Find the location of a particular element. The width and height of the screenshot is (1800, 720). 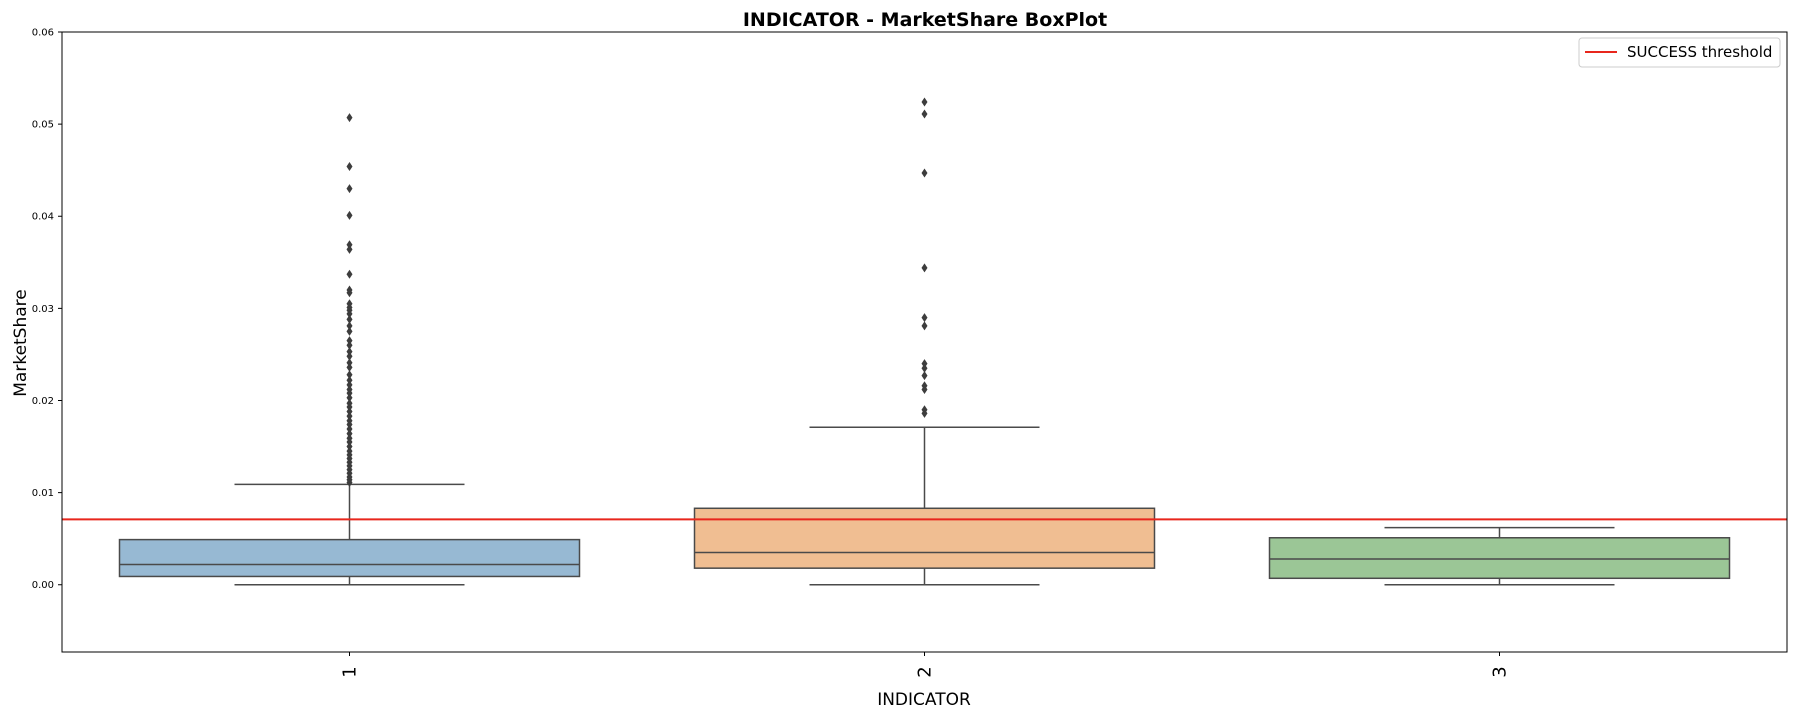

x-axis-title: INDICATOR is located at coordinates (924, 700).